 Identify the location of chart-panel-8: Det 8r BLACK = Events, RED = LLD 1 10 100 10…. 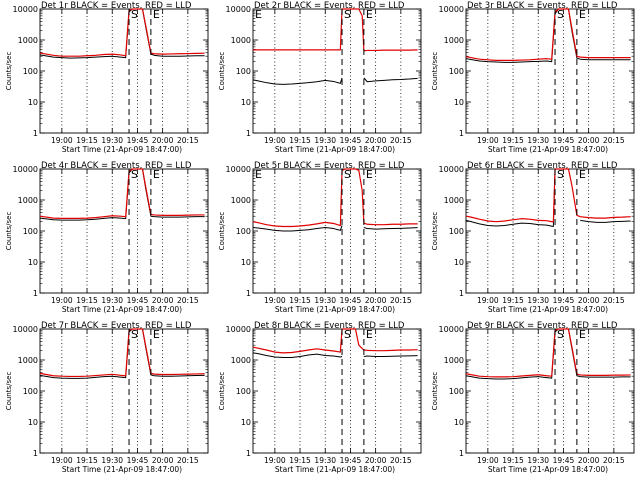
(320, 397).